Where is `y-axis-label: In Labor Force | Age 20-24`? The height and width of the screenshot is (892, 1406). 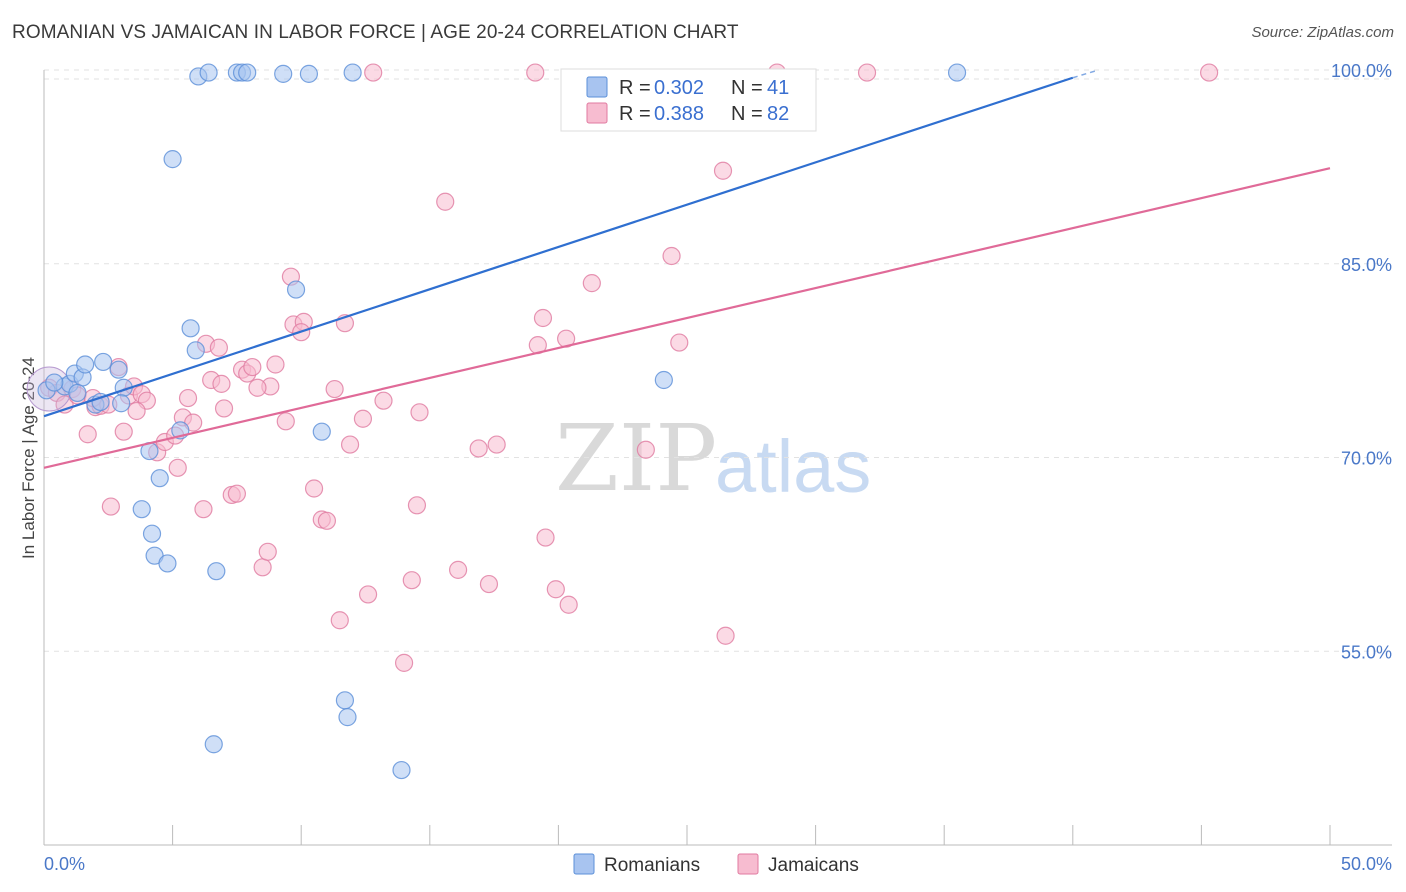
y-axis-label: In Labor Force | Age 20-24 is located at coordinates (28, 458).